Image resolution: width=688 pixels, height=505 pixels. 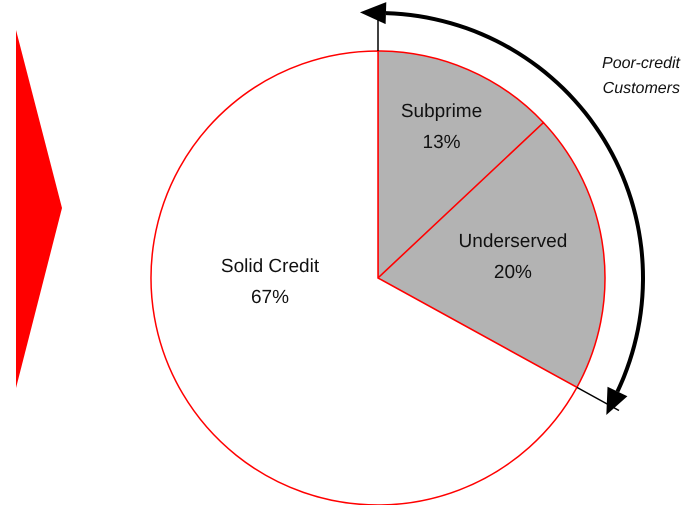 I want to click on slice-label: Underserved, so click(x=513, y=241).